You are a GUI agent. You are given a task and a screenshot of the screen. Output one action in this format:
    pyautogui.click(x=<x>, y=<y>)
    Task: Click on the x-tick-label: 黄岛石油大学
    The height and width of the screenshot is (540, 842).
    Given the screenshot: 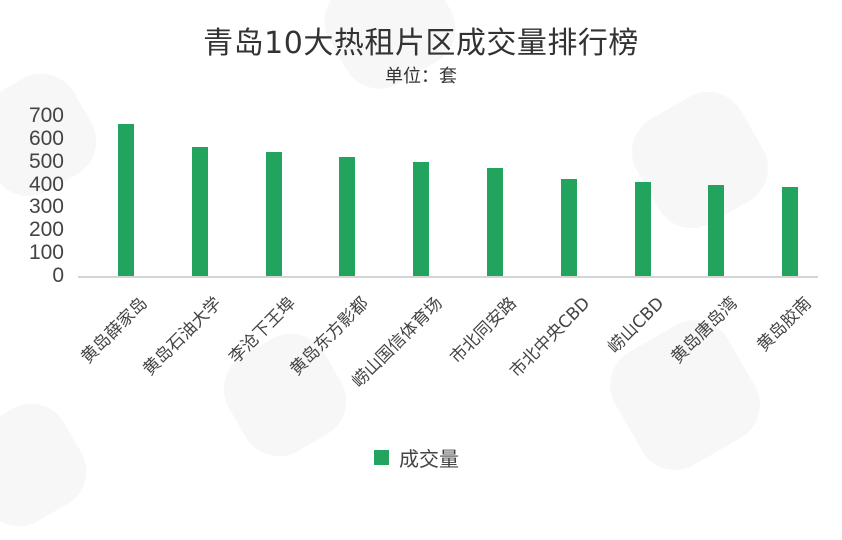 What is the action you would take?
    pyautogui.click(x=182, y=336)
    